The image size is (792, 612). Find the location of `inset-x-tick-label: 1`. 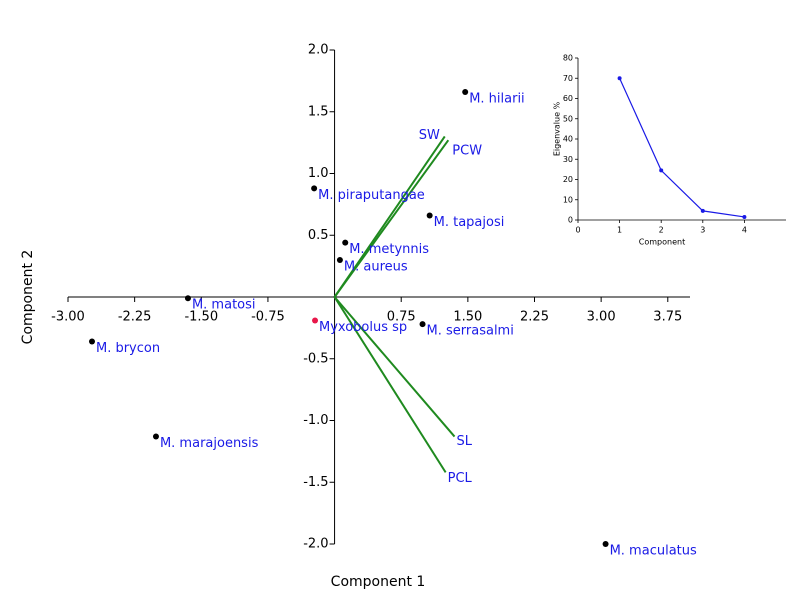

inset-x-tick-label: 1 is located at coordinates (619, 230).